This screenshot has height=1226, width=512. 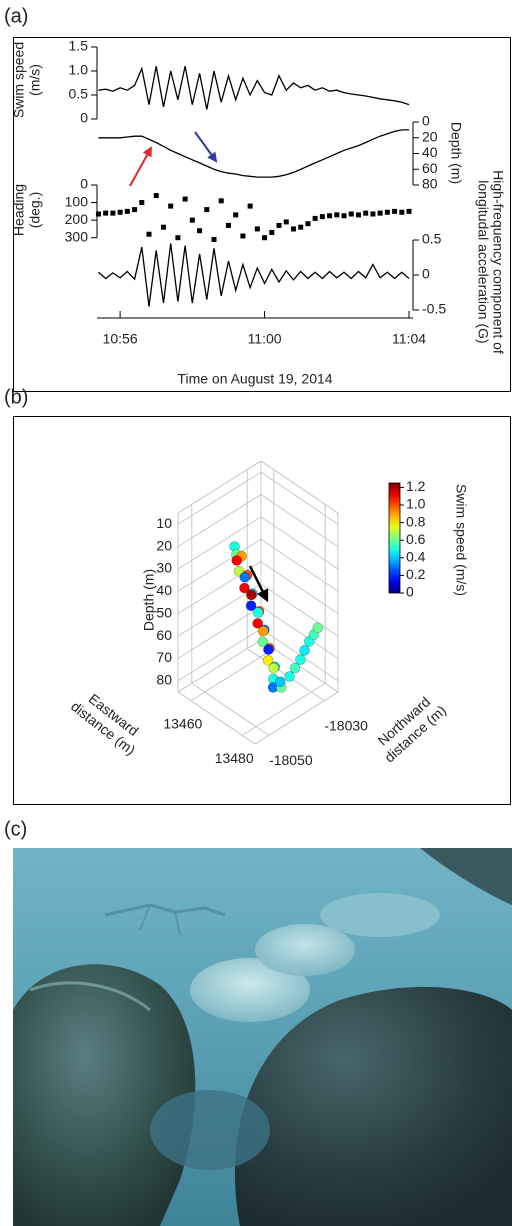 I want to click on y-axis-title: (deg.), so click(x=35, y=210).